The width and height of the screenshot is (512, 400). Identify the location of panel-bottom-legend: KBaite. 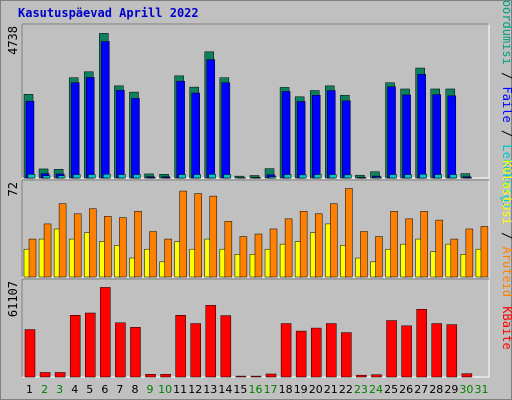
(506, 327).